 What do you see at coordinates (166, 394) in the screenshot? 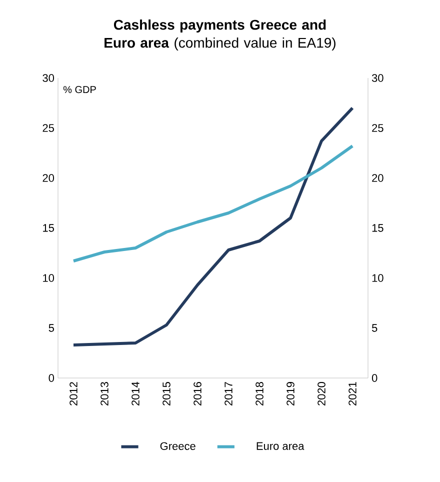
I see `x-tick-label: 2015` at bounding box center [166, 394].